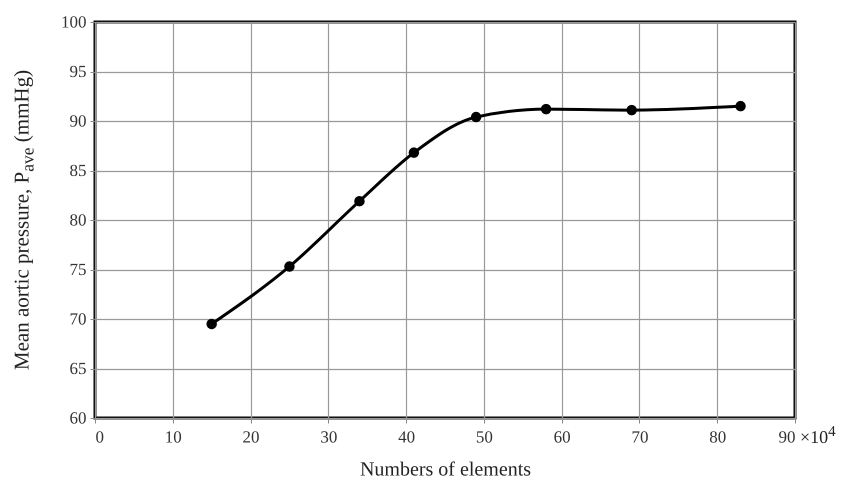  What do you see at coordinates (562, 437) in the screenshot?
I see `x-tick-label: 60` at bounding box center [562, 437].